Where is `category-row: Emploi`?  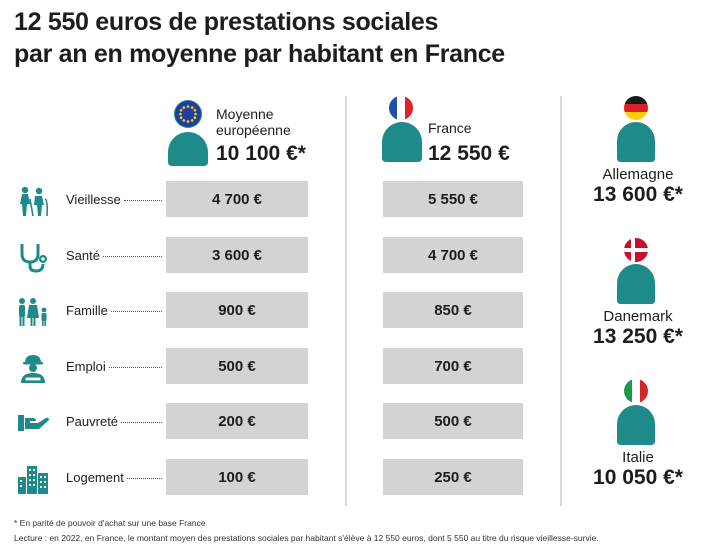
category-row: Emploi is located at coordinates (90, 368).